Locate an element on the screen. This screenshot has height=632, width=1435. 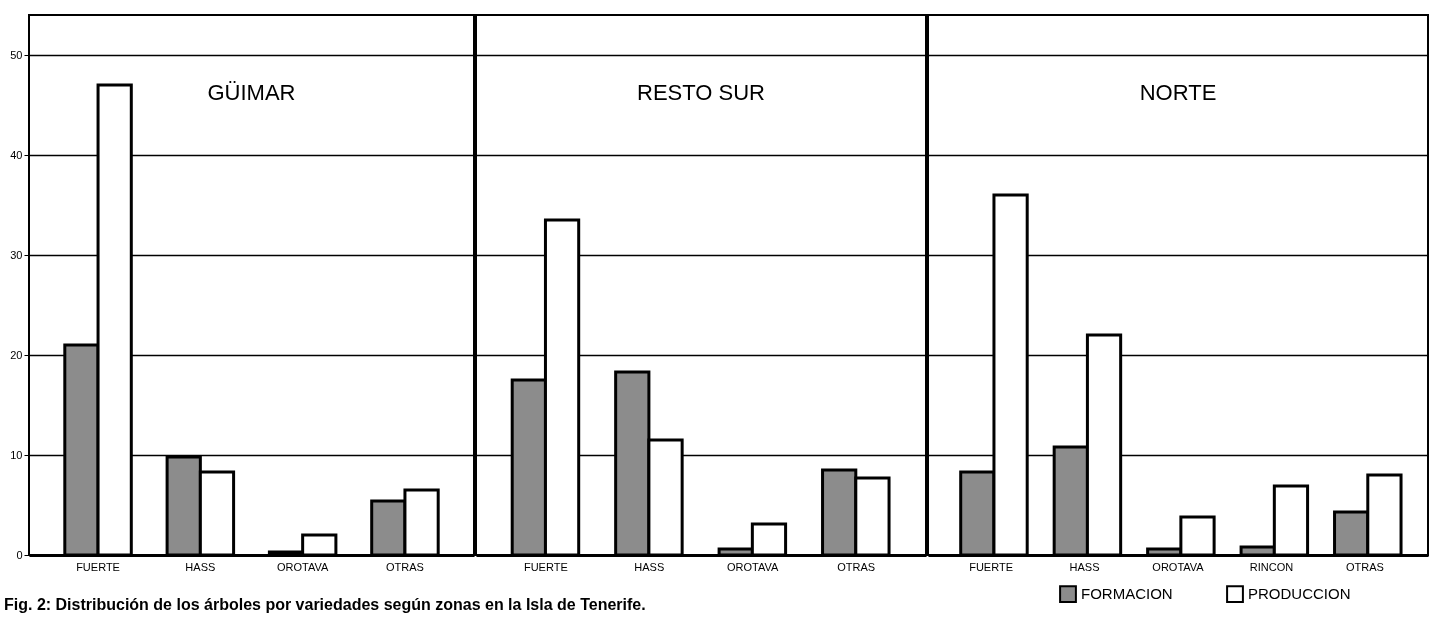
y-tick-label: 0 is located at coordinates (19, 554).